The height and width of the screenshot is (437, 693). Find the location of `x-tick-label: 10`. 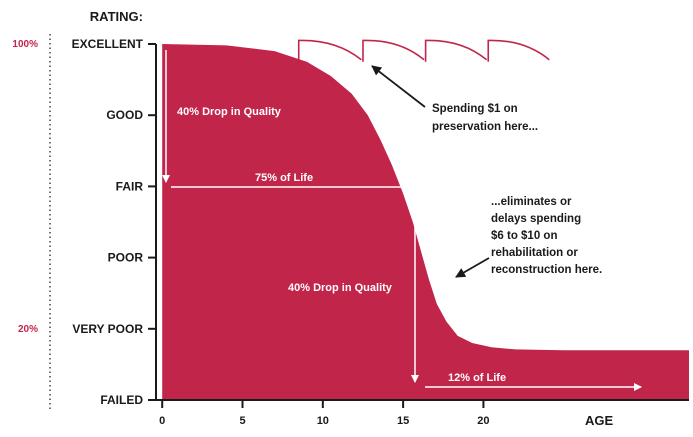

x-tick-label: 10 is located at coordinates (323, 421).